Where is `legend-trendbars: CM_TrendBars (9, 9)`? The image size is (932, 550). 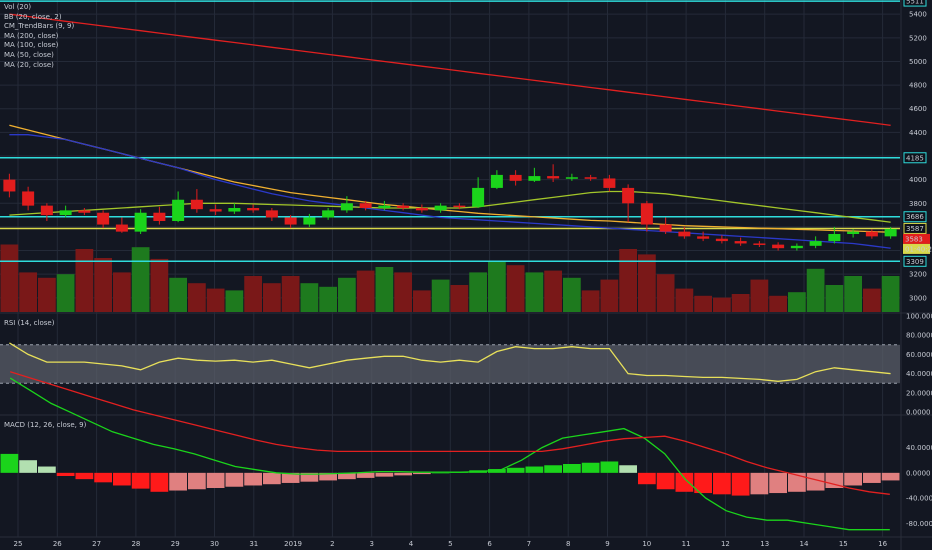 legend-trendbars: CM_TrendBars (9, 9) is located at coordinates (39, 26).